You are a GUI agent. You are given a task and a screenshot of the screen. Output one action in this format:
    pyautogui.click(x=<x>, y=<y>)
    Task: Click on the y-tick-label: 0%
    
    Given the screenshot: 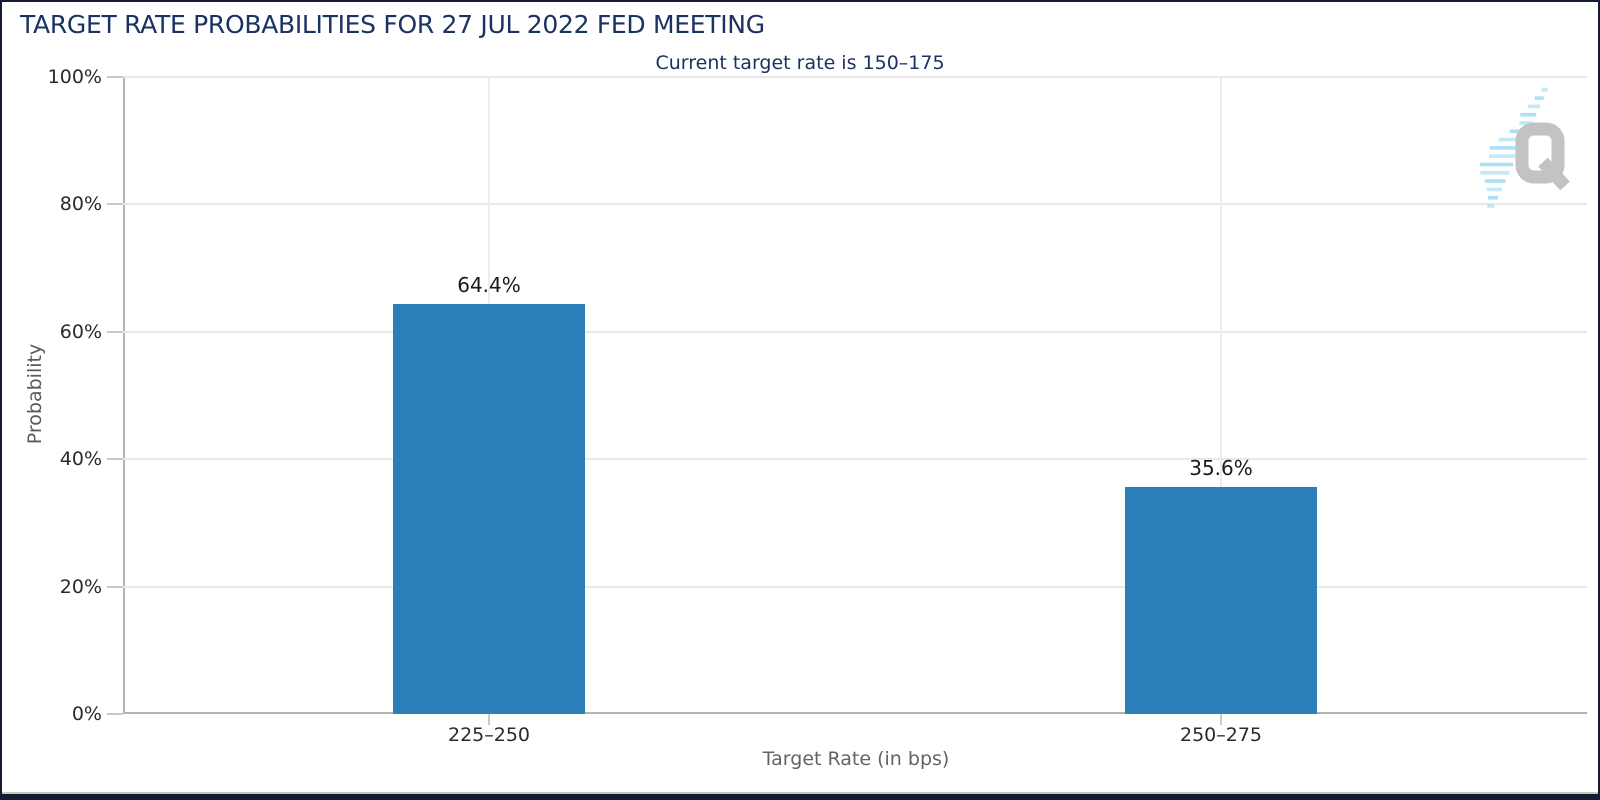 What is the action you would take?
    pyautogui.click(x=86, y=714)
    